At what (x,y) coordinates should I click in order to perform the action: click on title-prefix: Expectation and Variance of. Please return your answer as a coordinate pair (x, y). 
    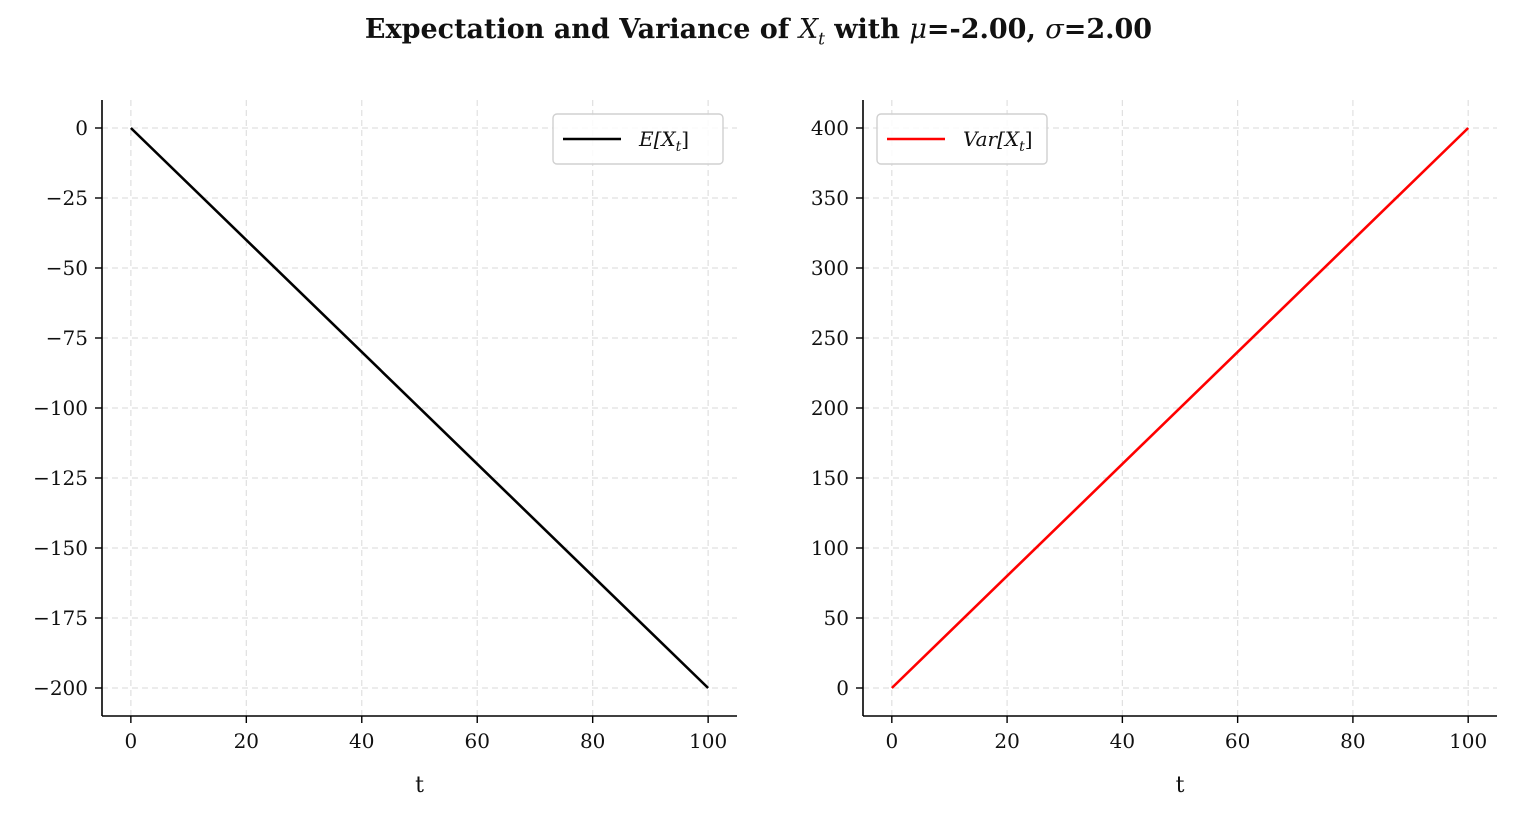
    Looking at the image, I should click on (581, 29).